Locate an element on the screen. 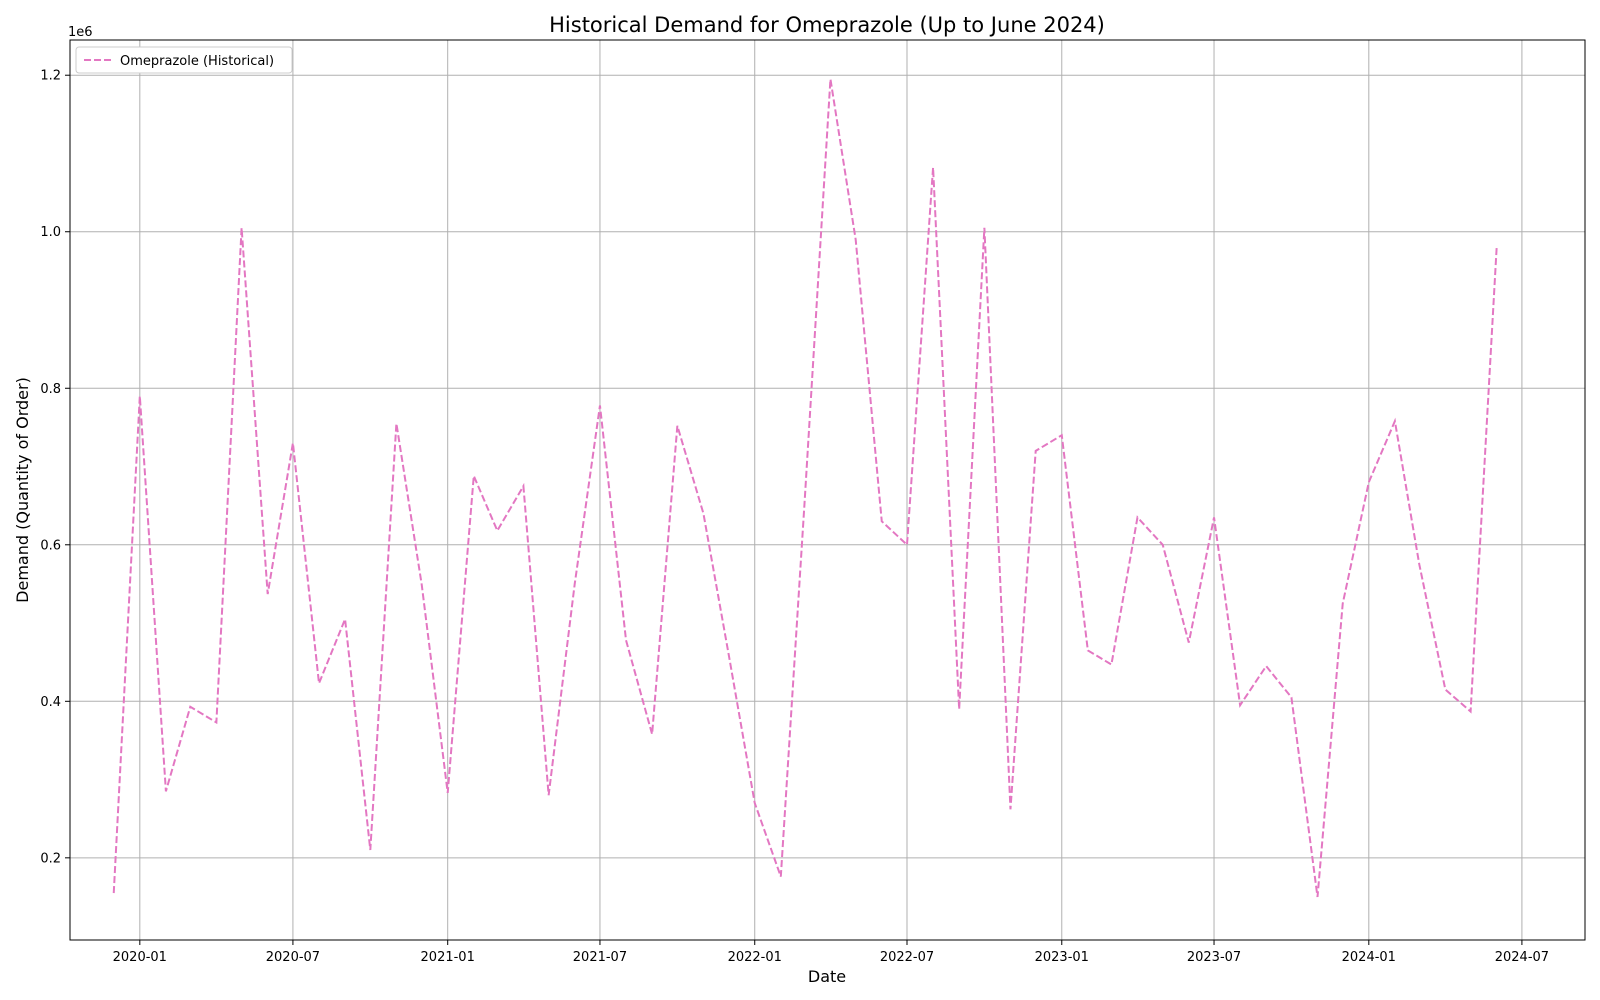  x-tick-label: 2020-01 is located at coordinates (140, 957).